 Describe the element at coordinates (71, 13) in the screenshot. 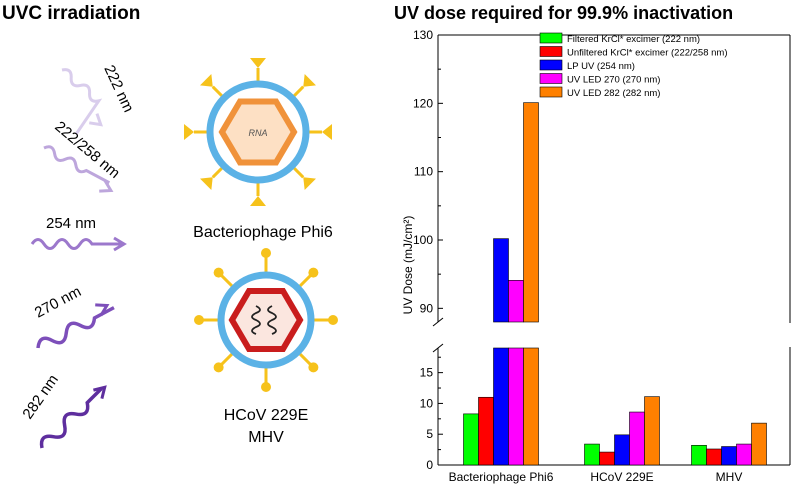

I see `uvc-irradiation-title: UVC irradiation` at that location.